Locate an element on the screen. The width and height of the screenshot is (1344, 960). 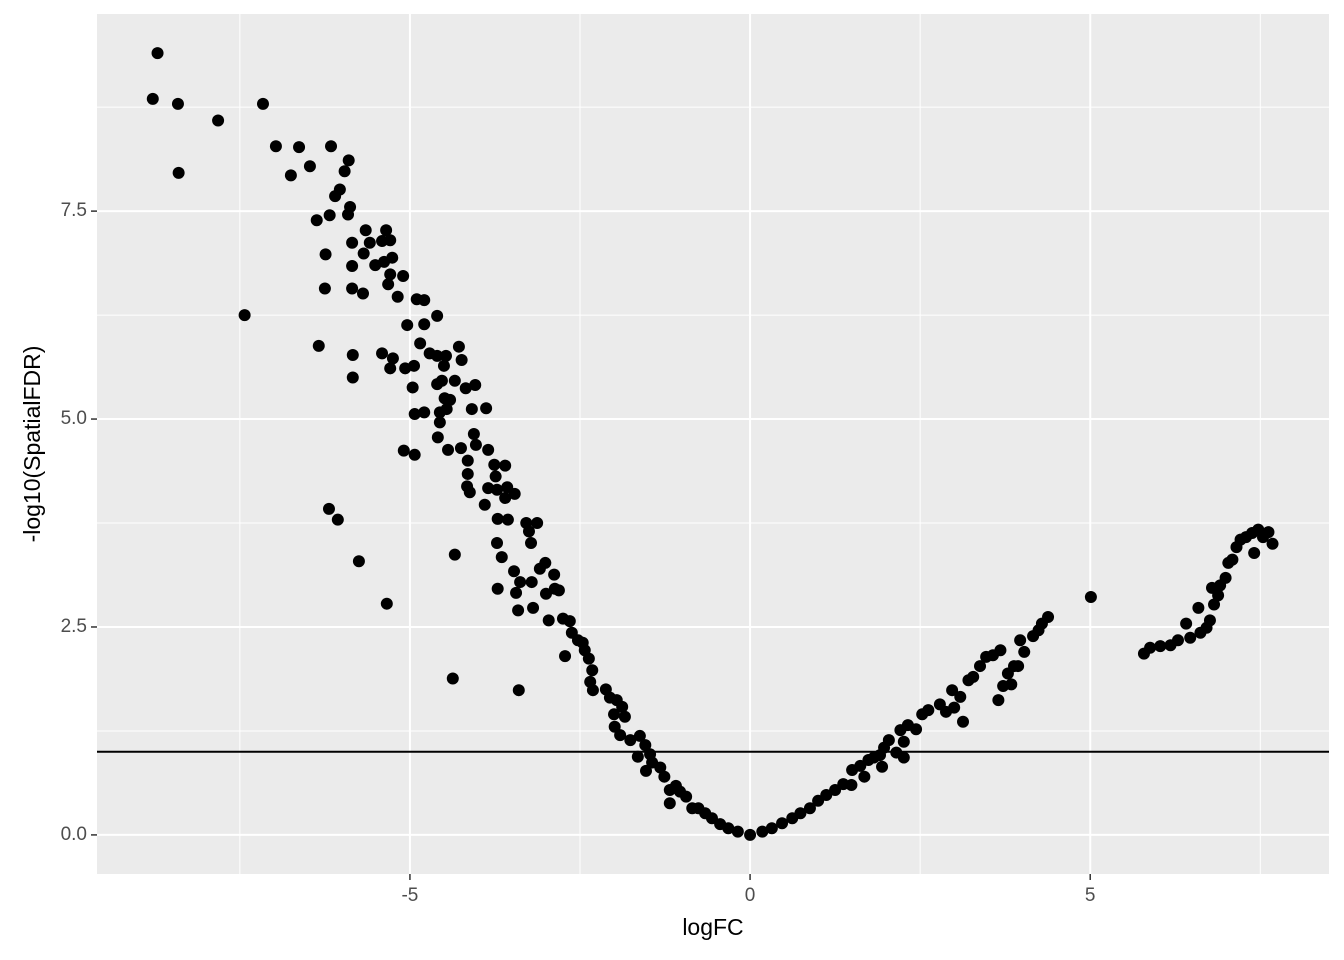
x-axis-title: logFC is located at coordinates (712, 927).